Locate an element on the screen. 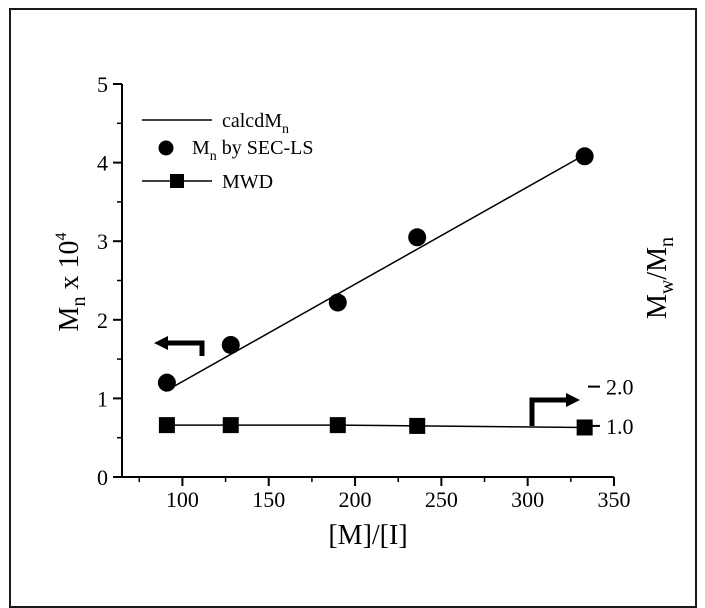  x-tick-label: 250 is located at coordinates (441, 499).